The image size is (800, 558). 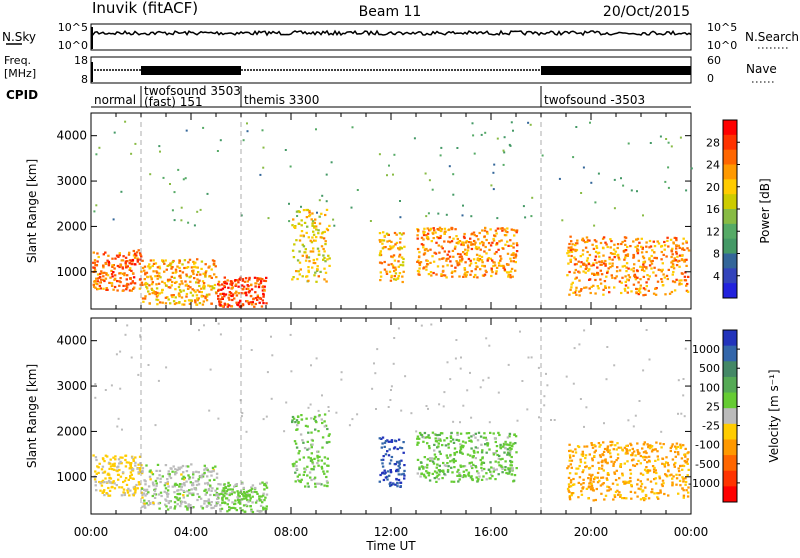 What do you see at coordinates (391, 532) in the screenshot?
I see `x-tick-label: 12:00` at bounding box center [391, 532].